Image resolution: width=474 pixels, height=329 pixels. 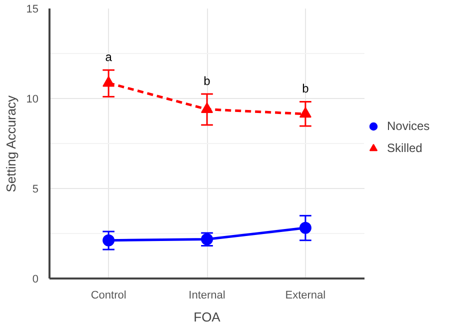 I want to click on x-tick-label: External, so click(x=305, y=296).